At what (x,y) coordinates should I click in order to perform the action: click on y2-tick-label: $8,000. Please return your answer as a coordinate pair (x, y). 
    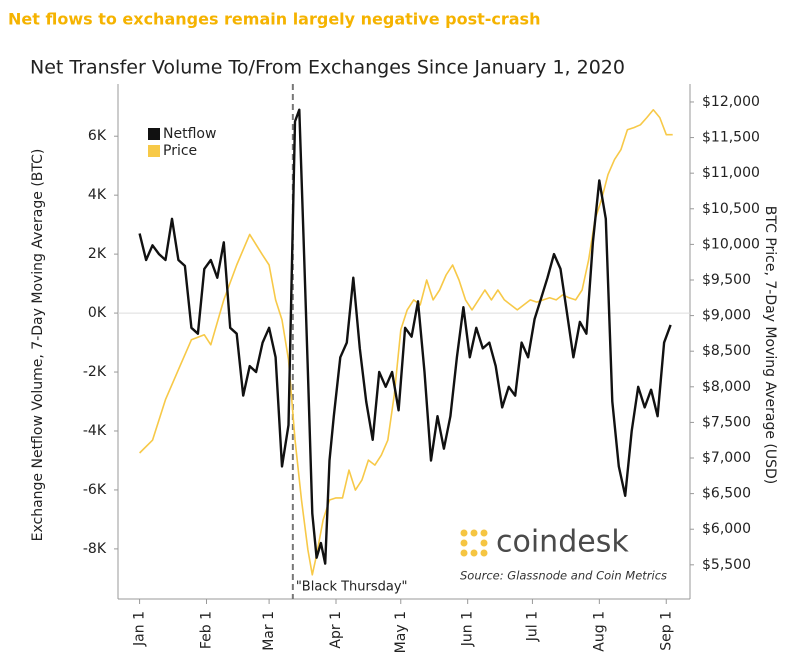
    Looking at the image, I should click on (726, 387).